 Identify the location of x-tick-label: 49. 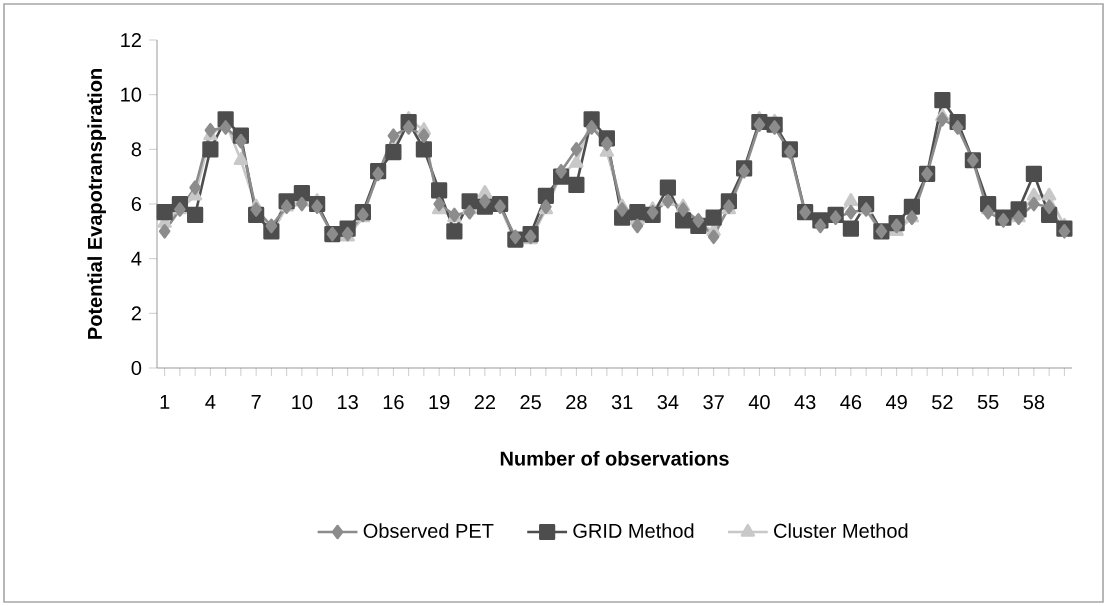
(896, 402).